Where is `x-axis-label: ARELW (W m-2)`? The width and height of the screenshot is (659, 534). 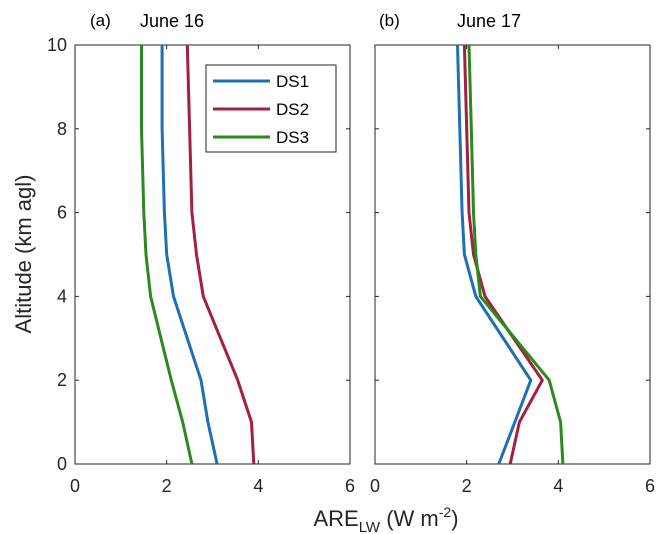 x-axis-label: ARELW (W m-2) is located at coordinates (385, 519).